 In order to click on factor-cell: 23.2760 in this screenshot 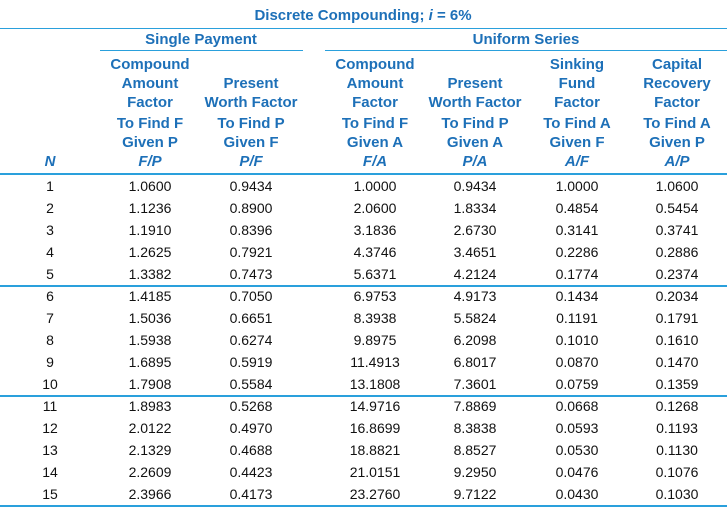, I will do `click(375, 494)`.